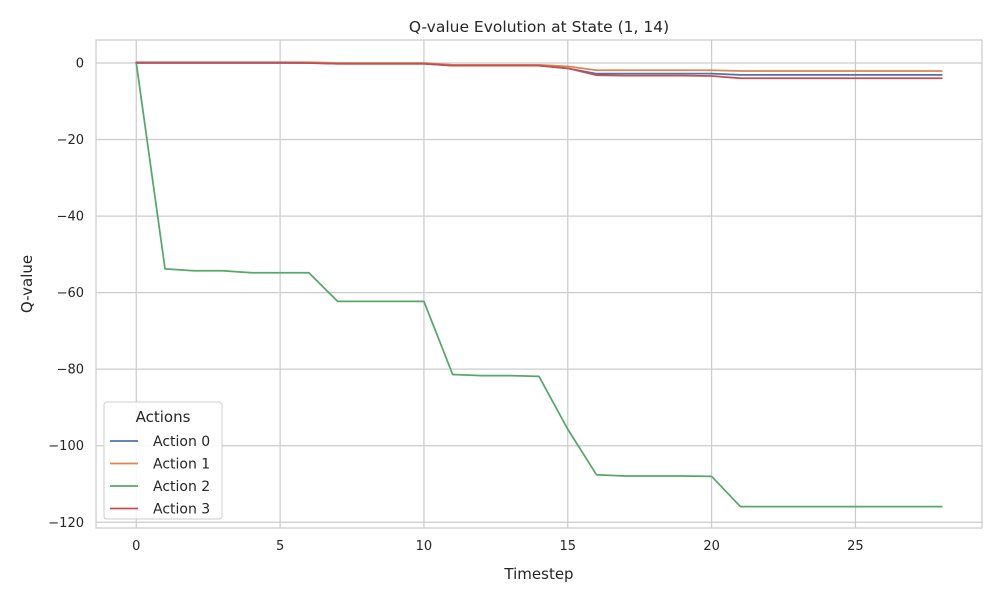 This screenshot has height=600, width=1000. What do you see at coordinates (160, 476) in the screenshot?
I see `legend-items: Action 0 Action 1 Action 2 Action 3` at bounding box center [160, 476].